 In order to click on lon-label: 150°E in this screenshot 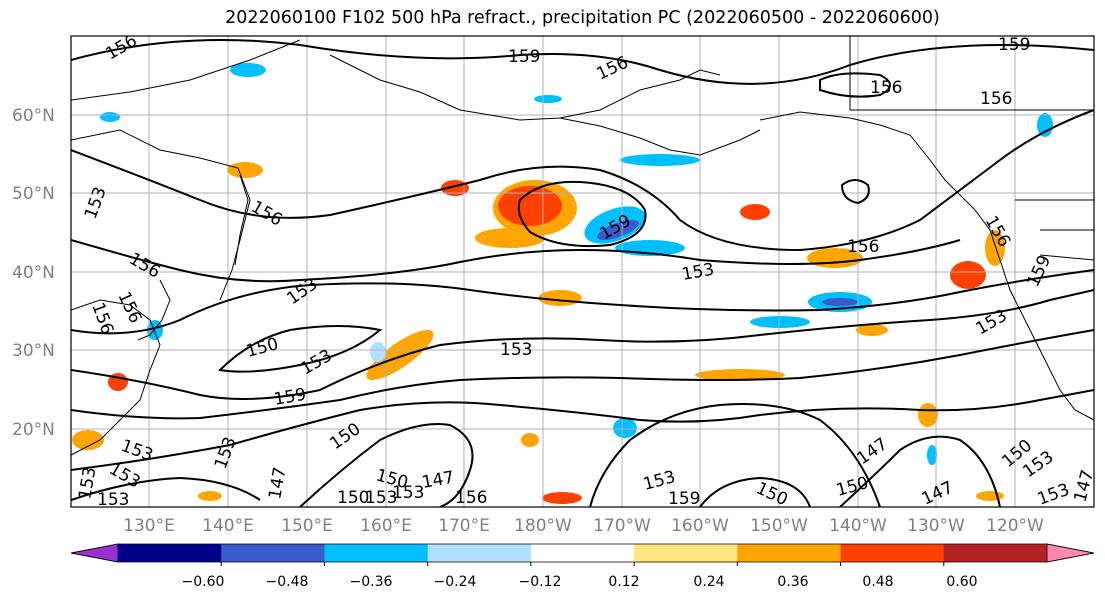, I will do `click(307, 526)`.